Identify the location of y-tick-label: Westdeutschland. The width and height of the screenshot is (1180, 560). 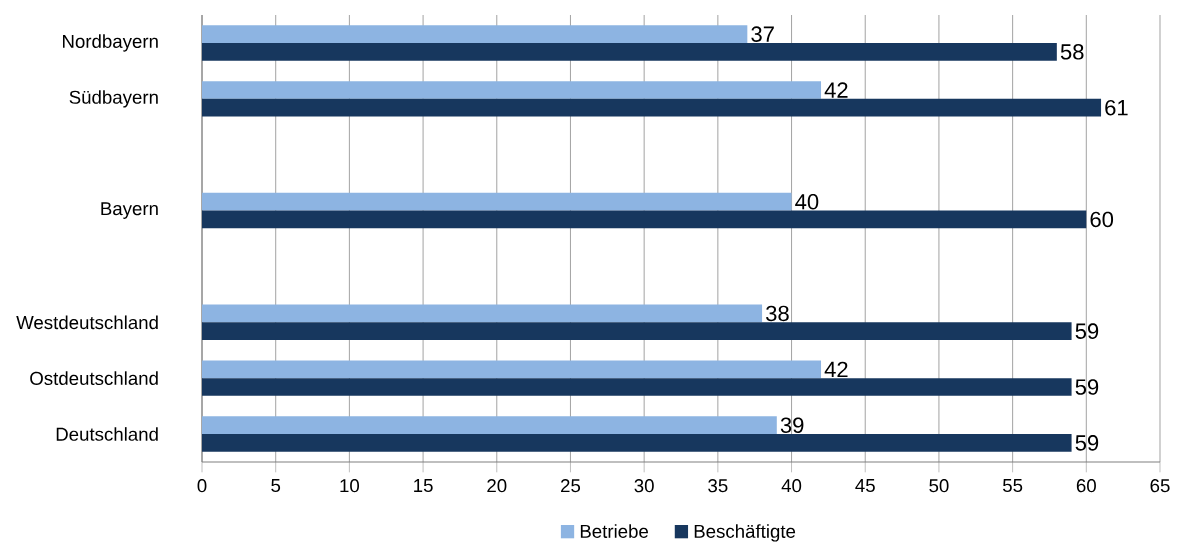
(87, 322).